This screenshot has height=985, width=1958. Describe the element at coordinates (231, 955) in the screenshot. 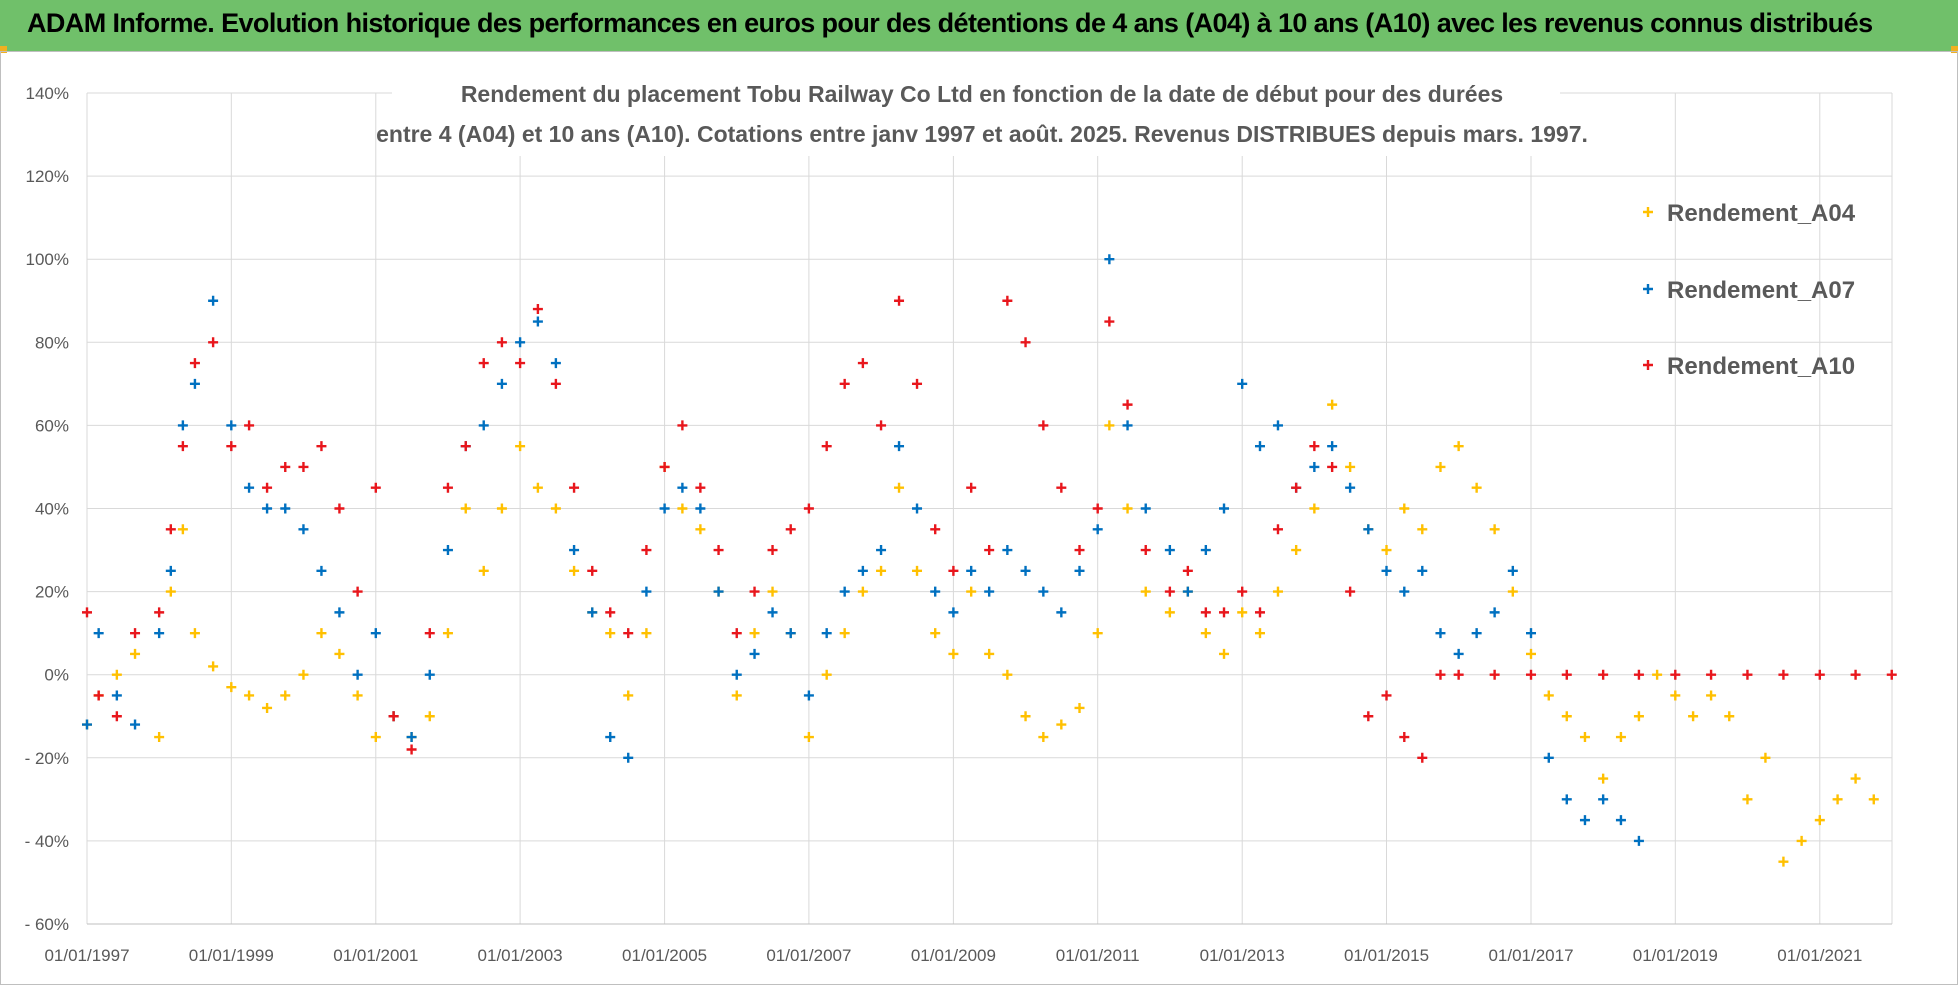

I see `x-tick-label: 01/01/1999` at that location.